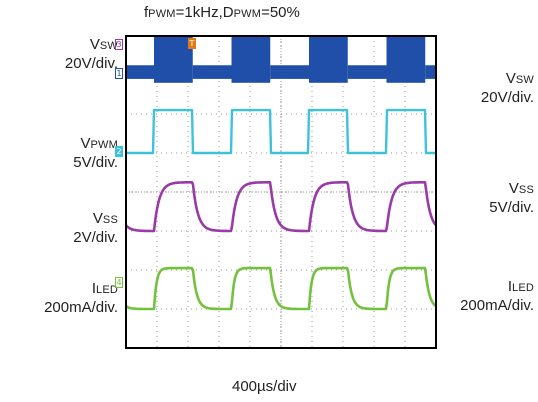 This screenshot has width=538, height=402. I want to click on label-right-iled: ILED 200mA/div., so click(497, 296).